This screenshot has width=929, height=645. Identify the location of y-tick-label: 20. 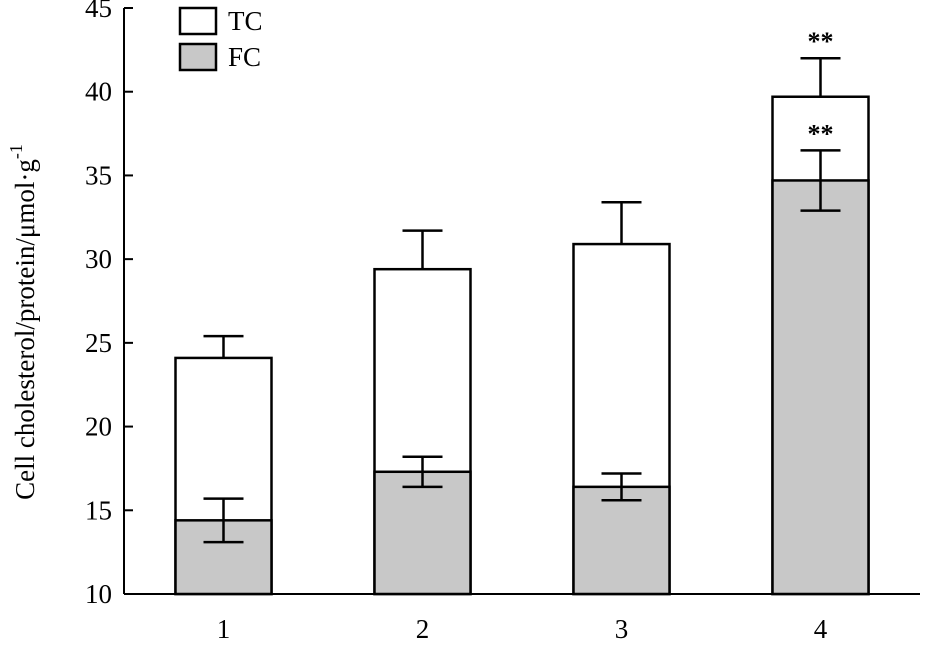
(98, 427).